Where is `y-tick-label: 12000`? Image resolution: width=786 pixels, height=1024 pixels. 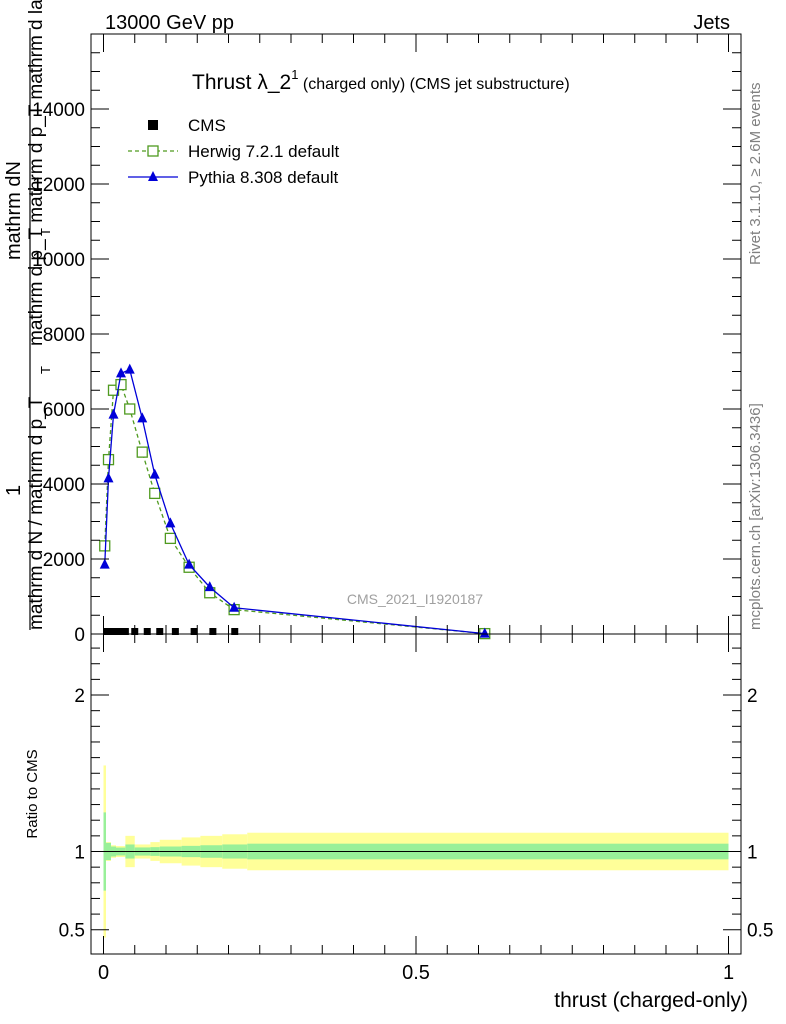
y-tick-label: 12000 is located at coordinates (58, 185).